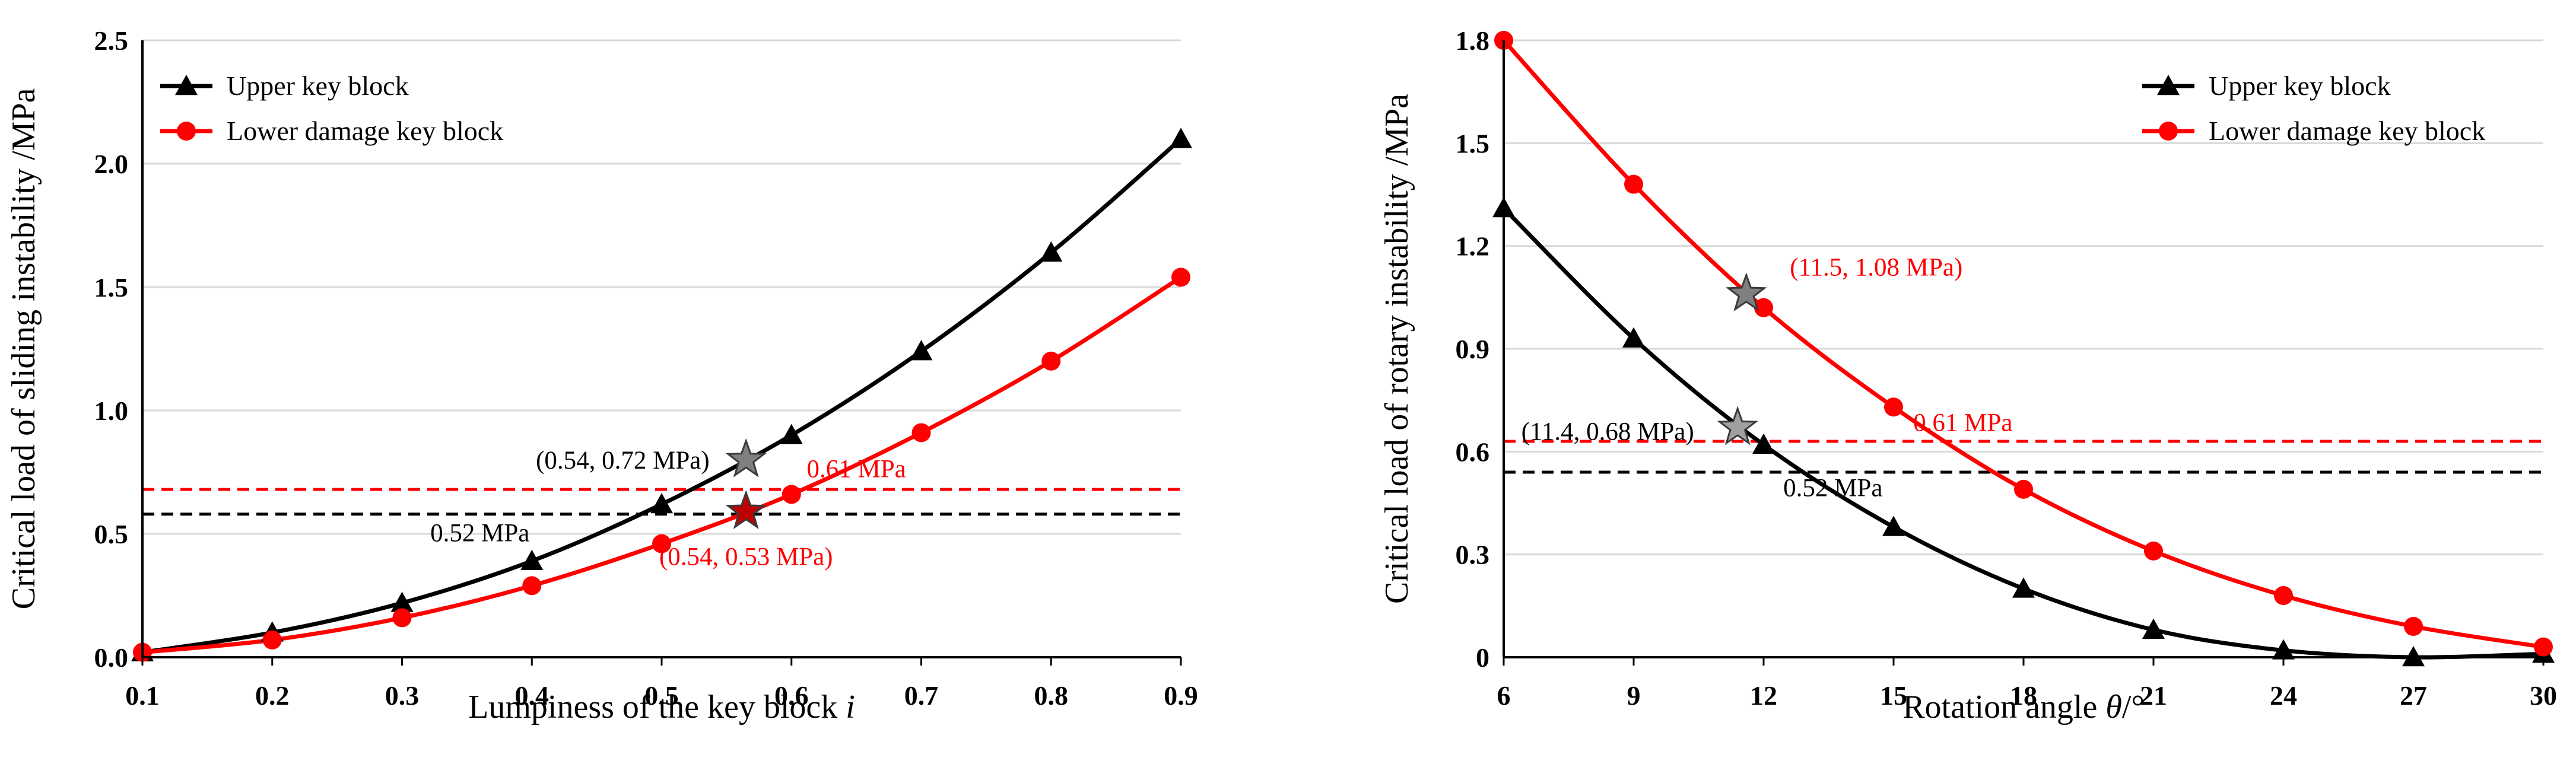 This screenshot has width=2576, height=783. I want to click on x-tick-label: 0.6, so click(791, 695).